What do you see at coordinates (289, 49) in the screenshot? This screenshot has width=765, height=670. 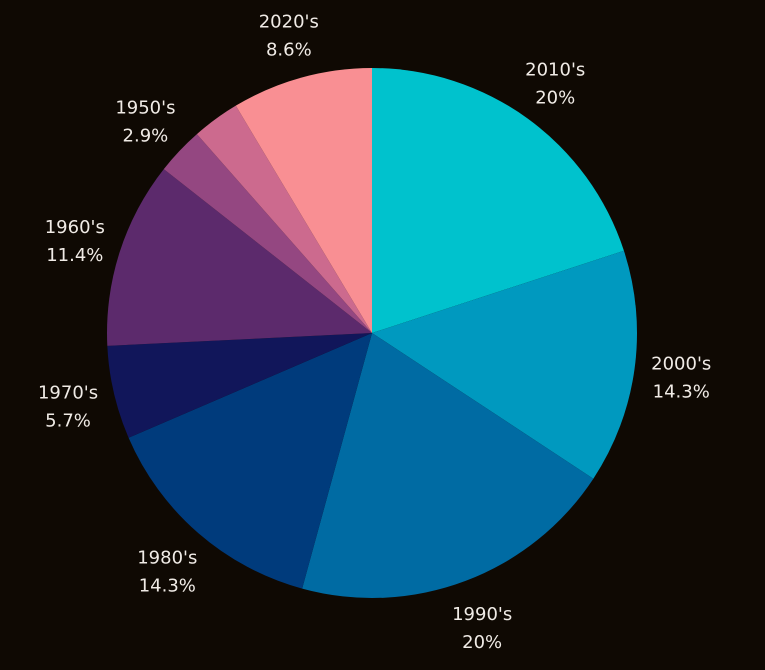 I see `slice-percent-label: 8.6%` at bounding box center [289, 49].